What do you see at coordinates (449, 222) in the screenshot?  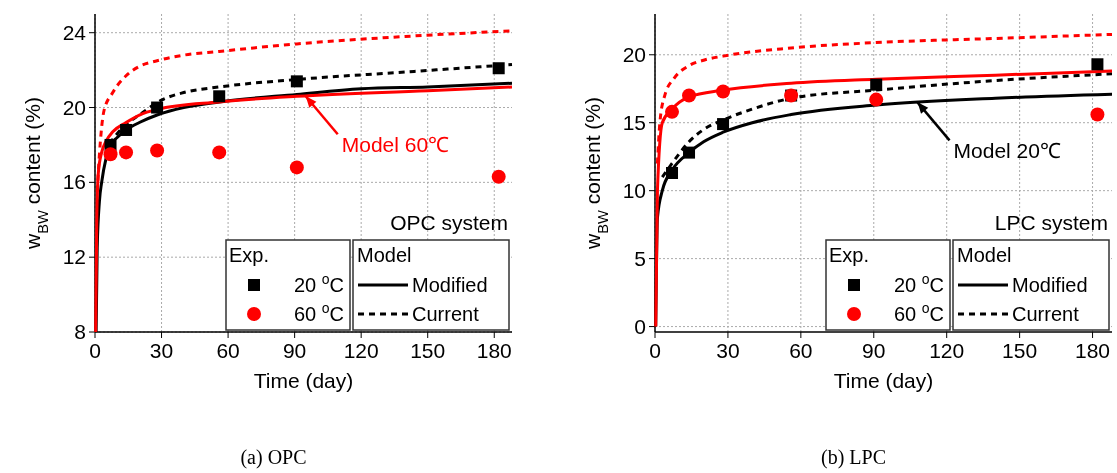 I see `annotation: OPC system` at bounding box center [449, 222].